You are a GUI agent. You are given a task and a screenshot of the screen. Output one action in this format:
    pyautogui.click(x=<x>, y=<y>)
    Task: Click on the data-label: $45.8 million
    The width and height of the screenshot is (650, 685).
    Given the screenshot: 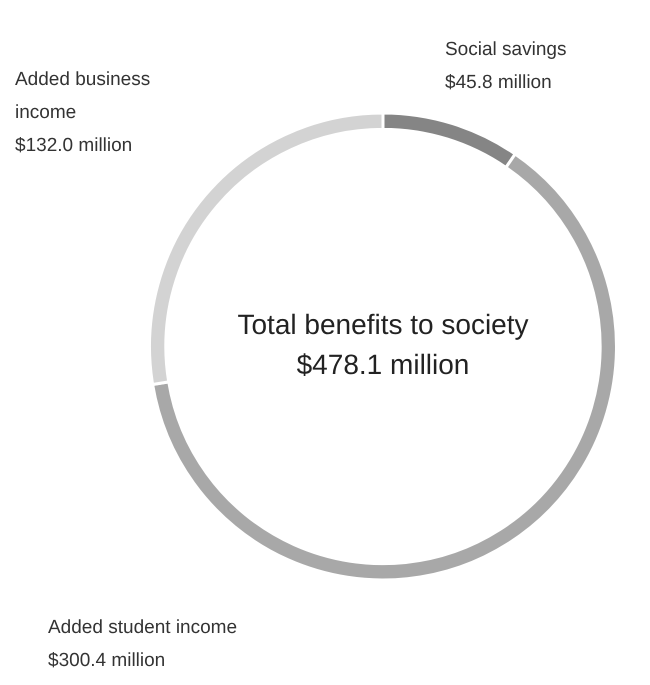 What is the action you would take?
    pyautogui.click(x=498, y=83)
    